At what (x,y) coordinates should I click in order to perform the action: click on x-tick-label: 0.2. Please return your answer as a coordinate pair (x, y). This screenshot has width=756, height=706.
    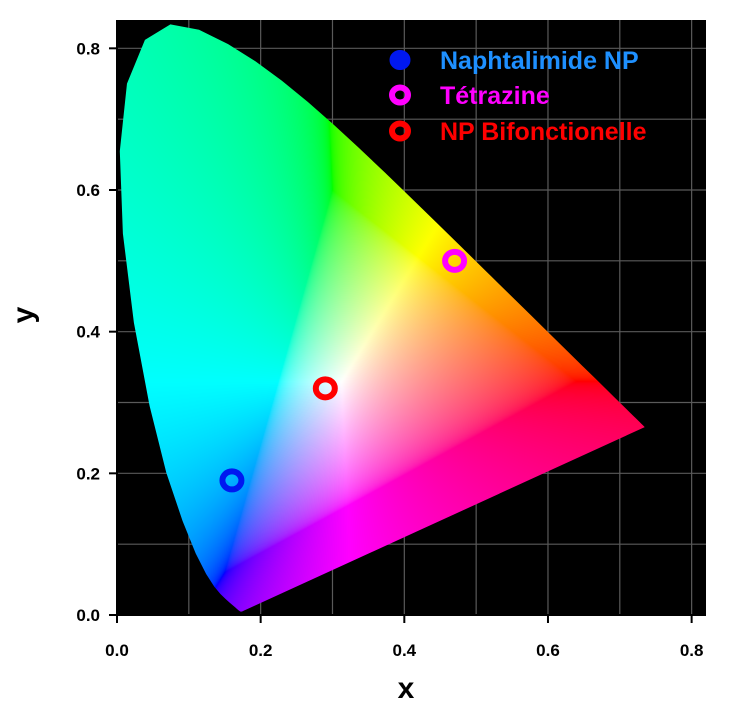
    Looking at the image, I should click on (261, 650).